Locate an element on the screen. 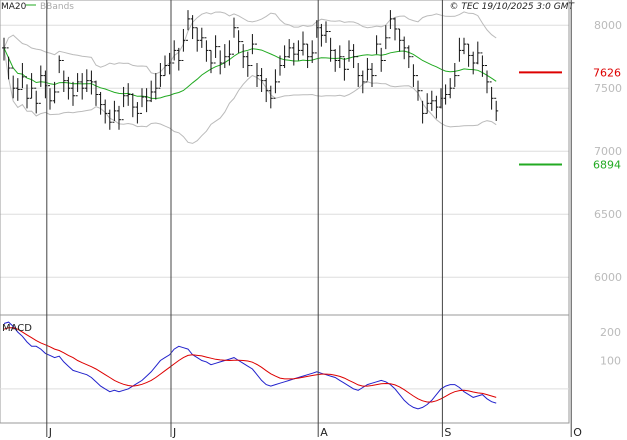 The image size is (627, 440). signal-line is located at coordinates (250, 365).